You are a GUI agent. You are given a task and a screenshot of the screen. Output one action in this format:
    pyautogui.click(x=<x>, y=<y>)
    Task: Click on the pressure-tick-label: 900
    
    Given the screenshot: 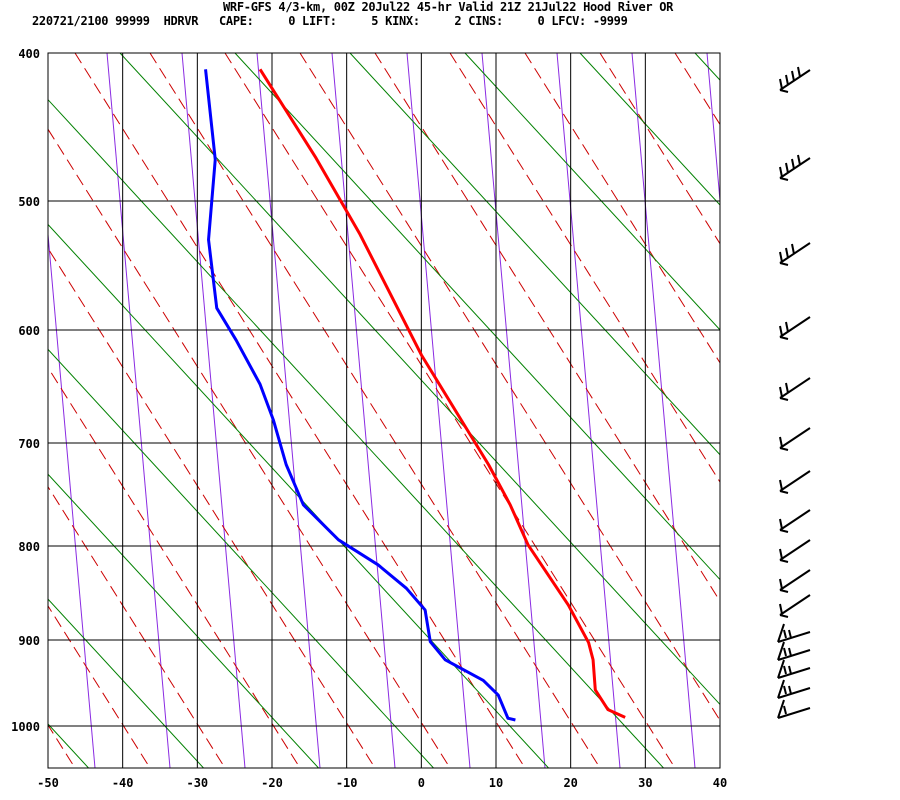 What is the action you would take?
    pyautogui.click(x=29, y=641)
    